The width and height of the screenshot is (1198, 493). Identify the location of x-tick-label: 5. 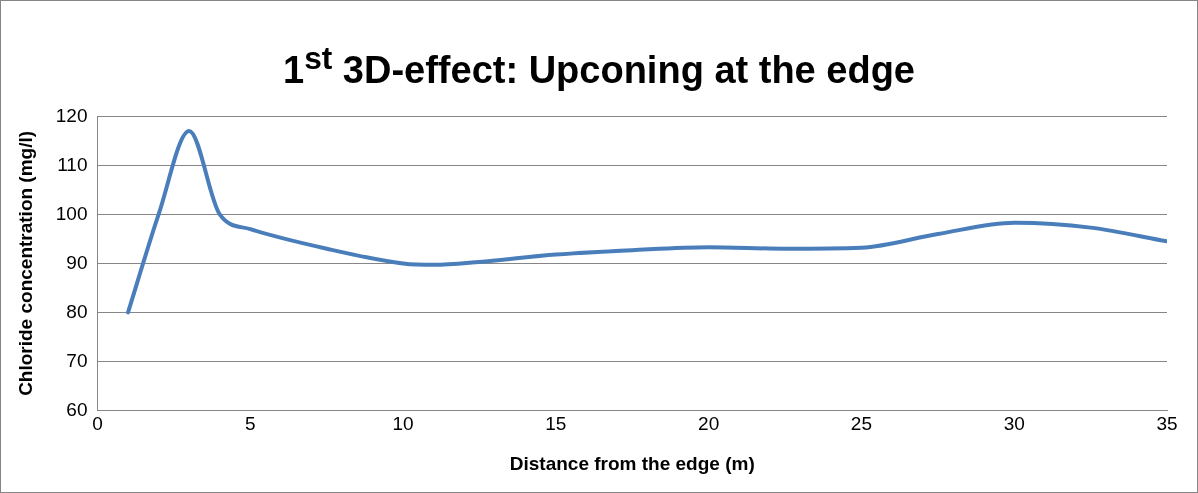
(250, 424).